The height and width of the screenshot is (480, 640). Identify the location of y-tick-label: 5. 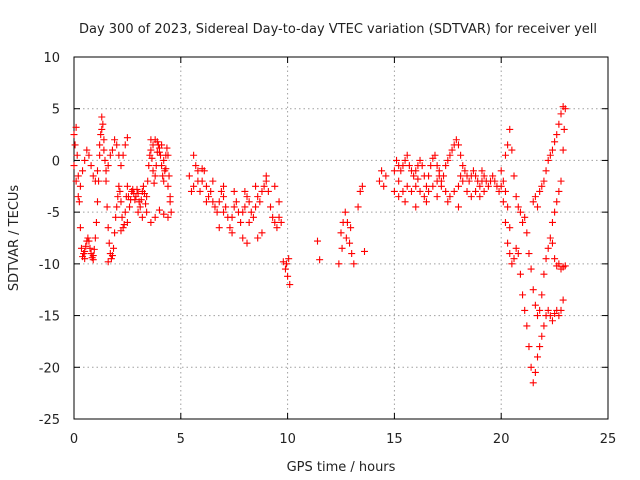
(56, 110).